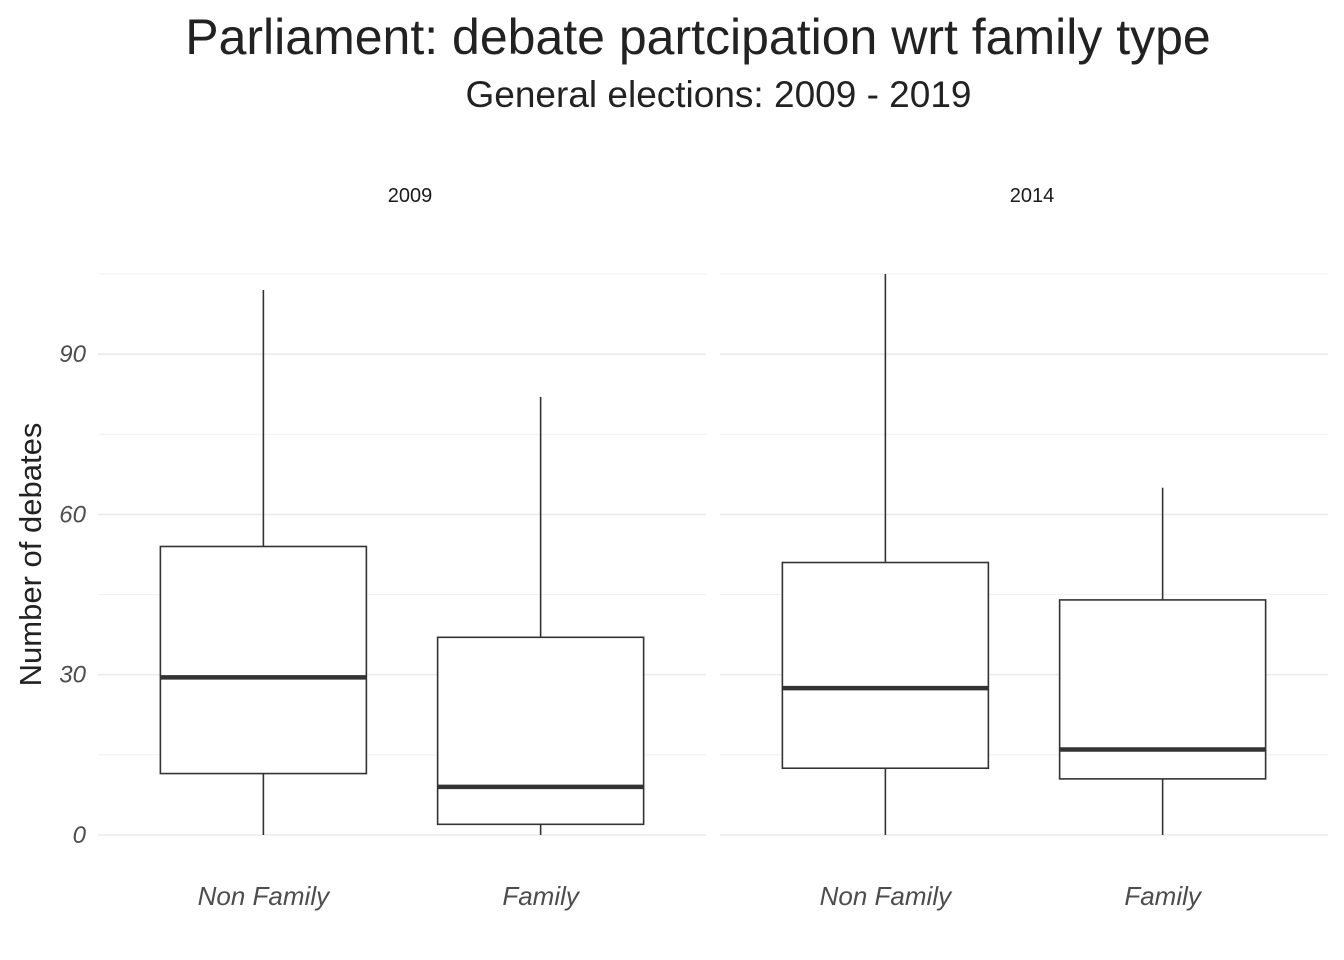  I want to click on y-tick-label: 60, so click(72, 514).